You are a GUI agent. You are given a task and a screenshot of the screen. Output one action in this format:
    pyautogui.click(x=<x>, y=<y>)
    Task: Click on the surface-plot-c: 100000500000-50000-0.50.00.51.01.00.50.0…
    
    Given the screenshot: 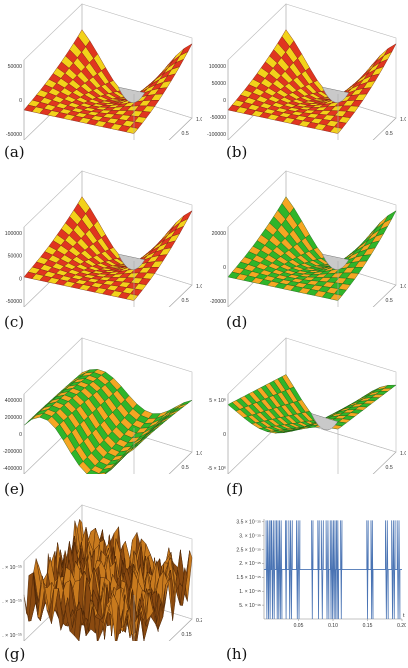 What is the action you would take?
    pyautogui.click(x=103, y=238)
    